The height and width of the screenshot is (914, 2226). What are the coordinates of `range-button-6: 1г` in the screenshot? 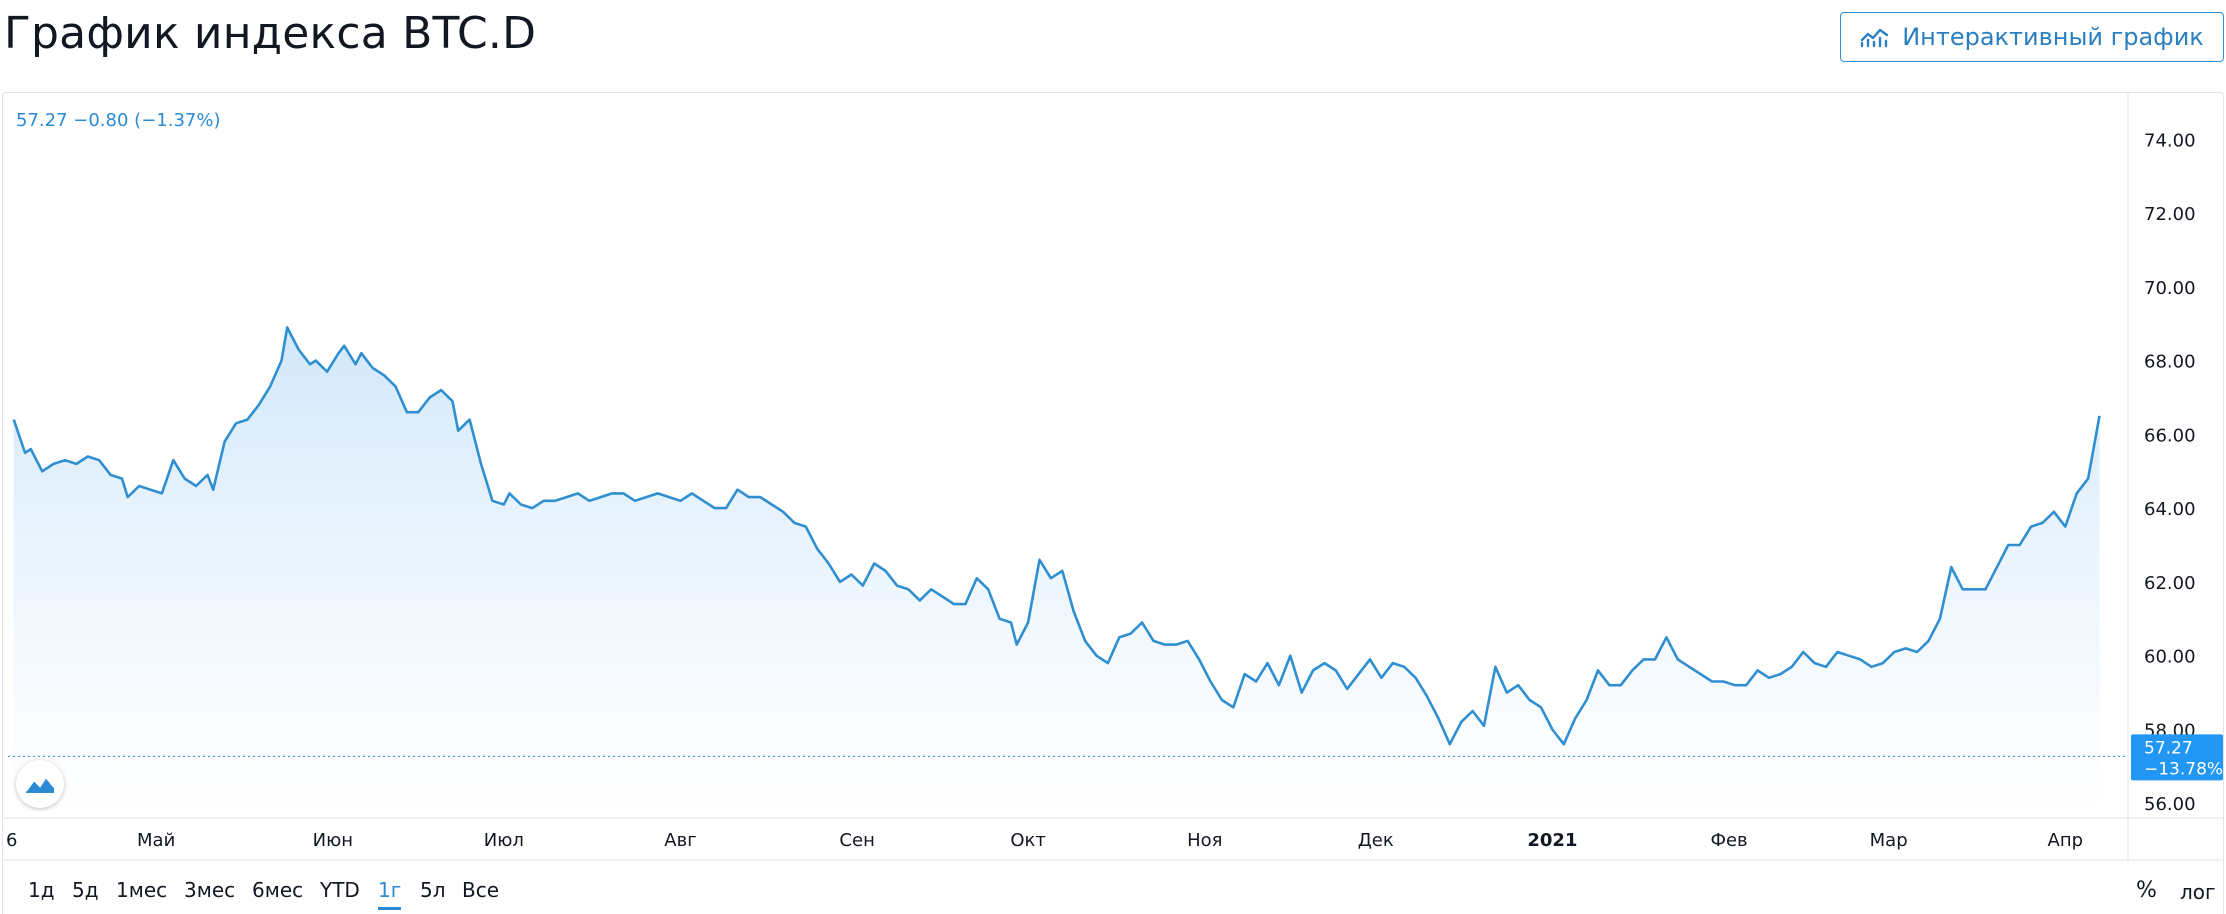 It's located at (390, 894).